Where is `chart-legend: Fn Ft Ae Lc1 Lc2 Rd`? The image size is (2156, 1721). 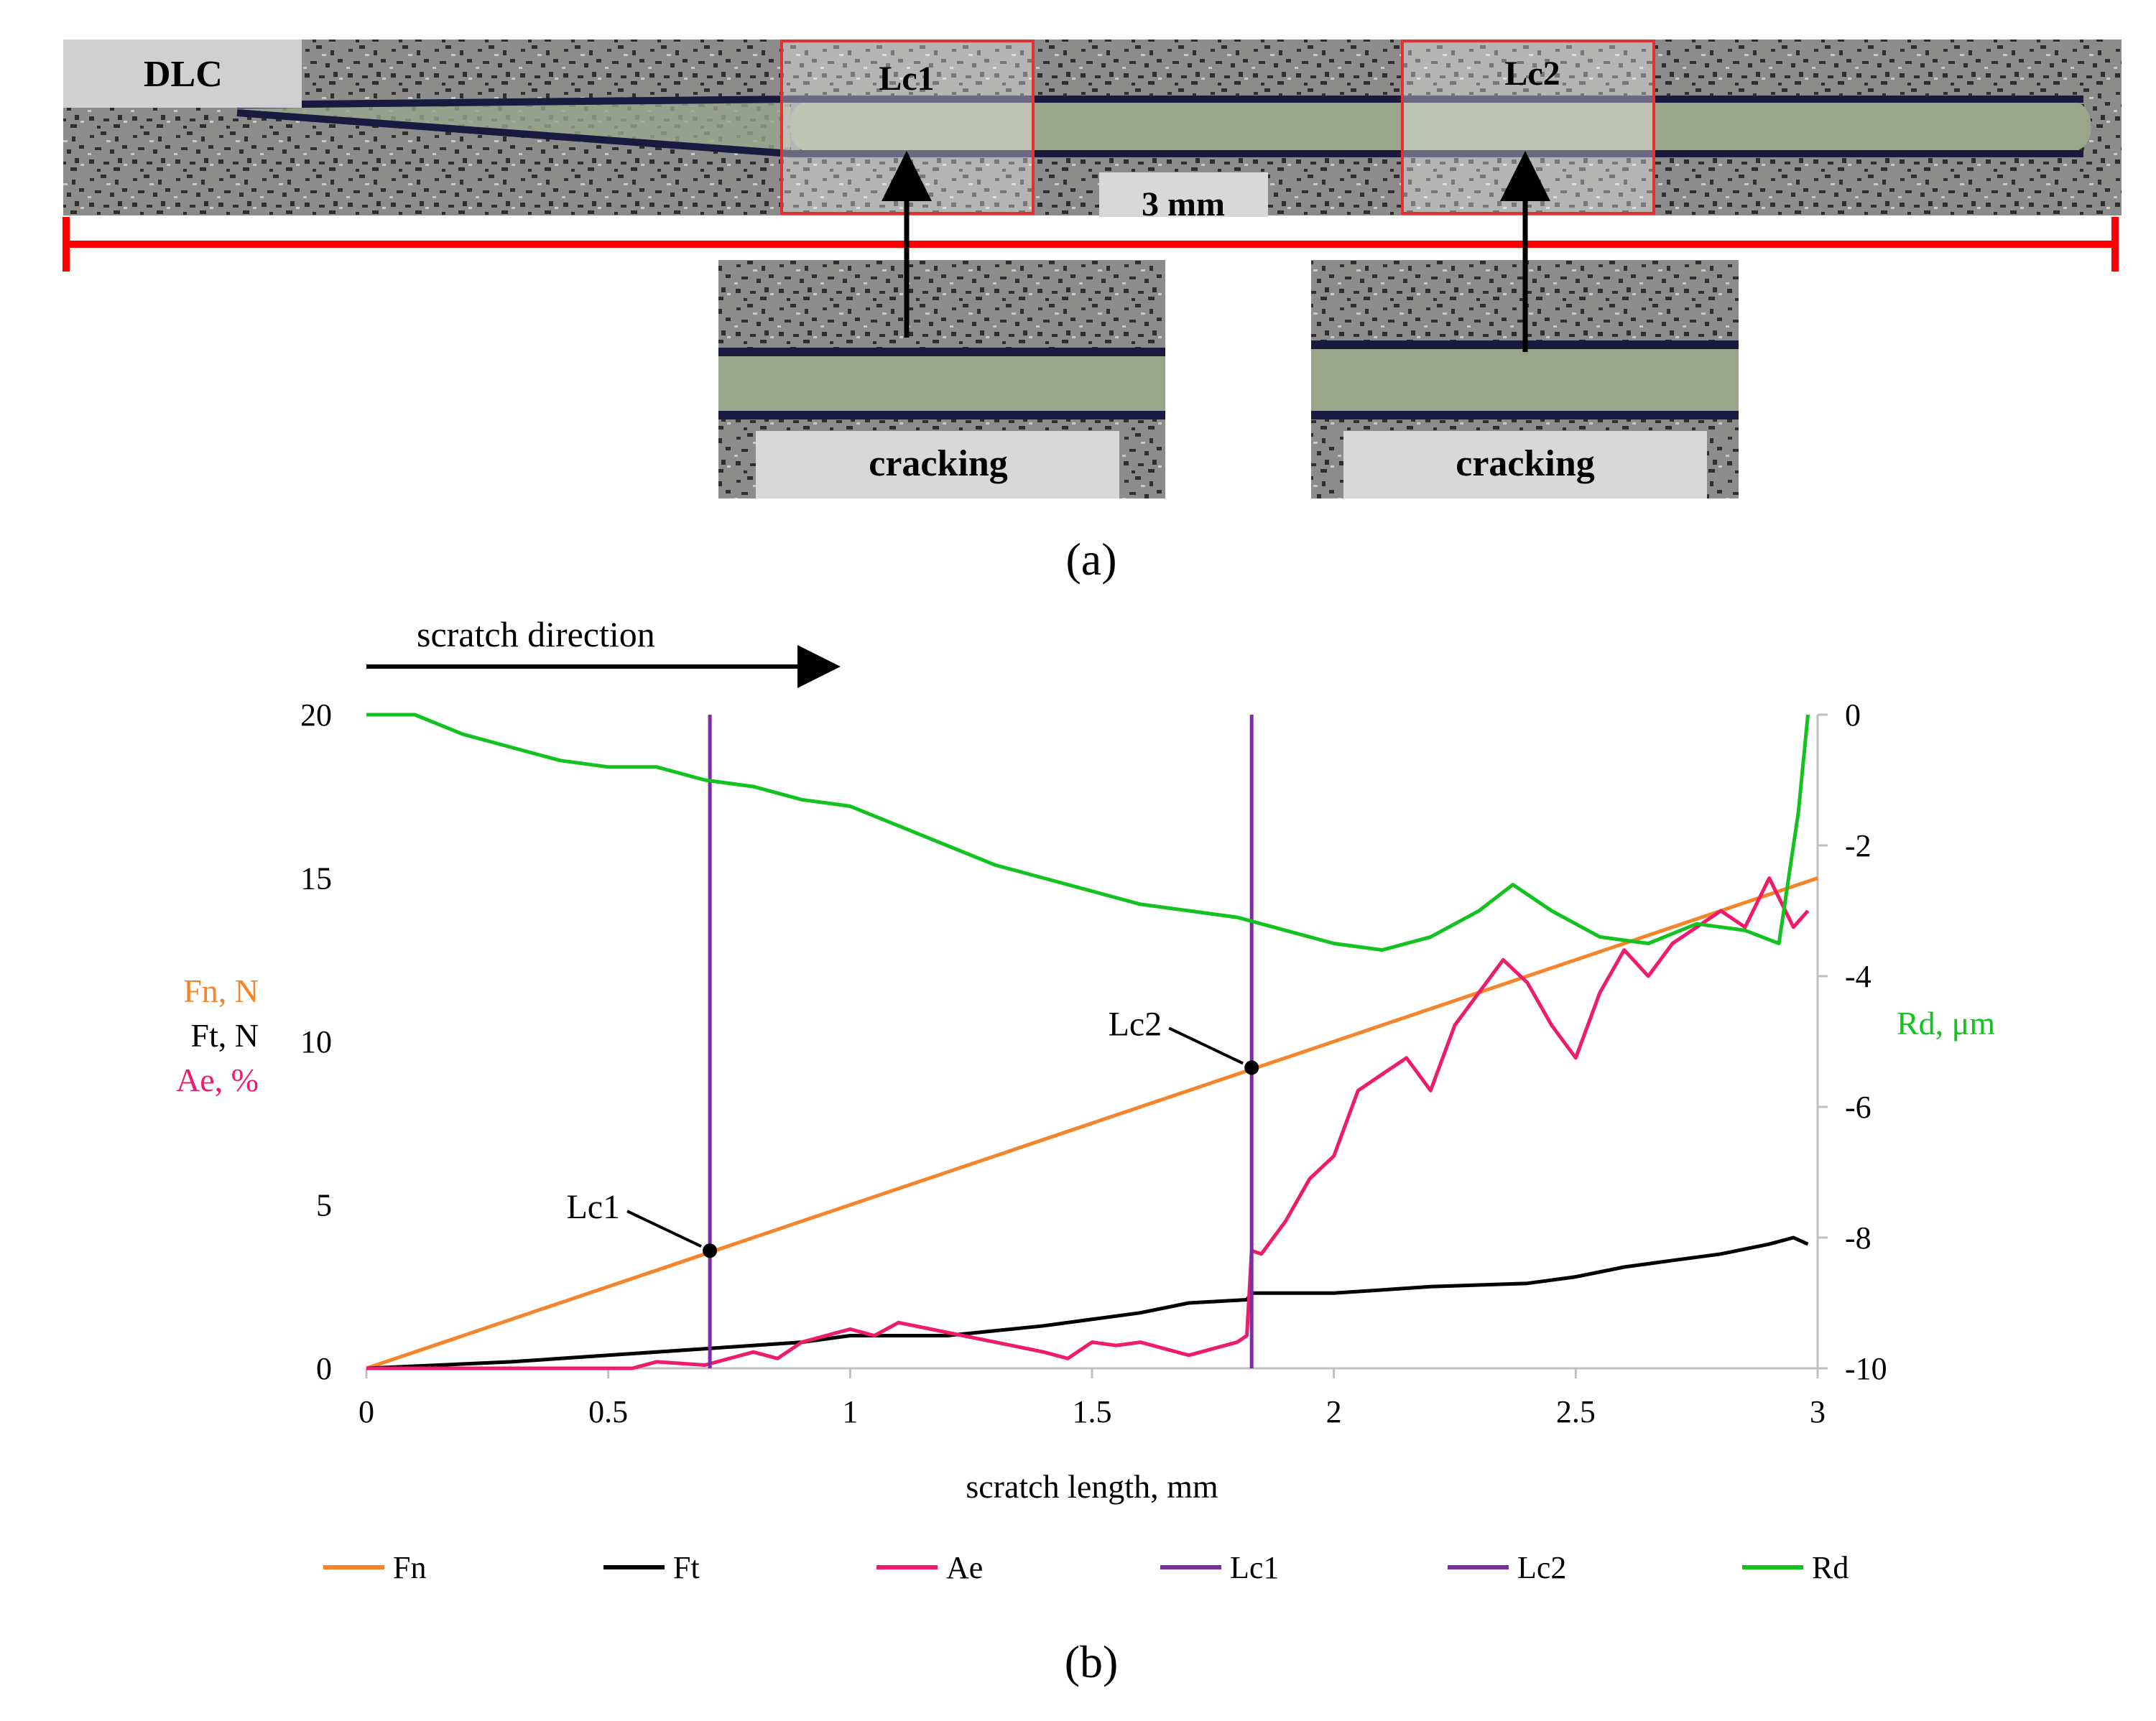 chart-legend: Fn Ft Ae Lc1 Lc2 Rd is located at coordinates (1086, 1567).